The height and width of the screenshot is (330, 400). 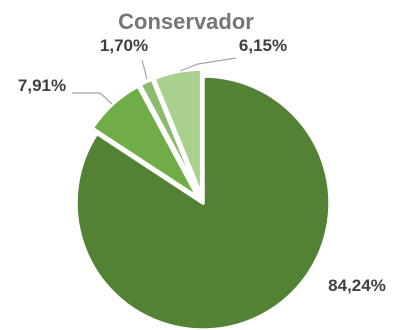 I want to click on chart-title: Conservador, so click(x=186, y=21).